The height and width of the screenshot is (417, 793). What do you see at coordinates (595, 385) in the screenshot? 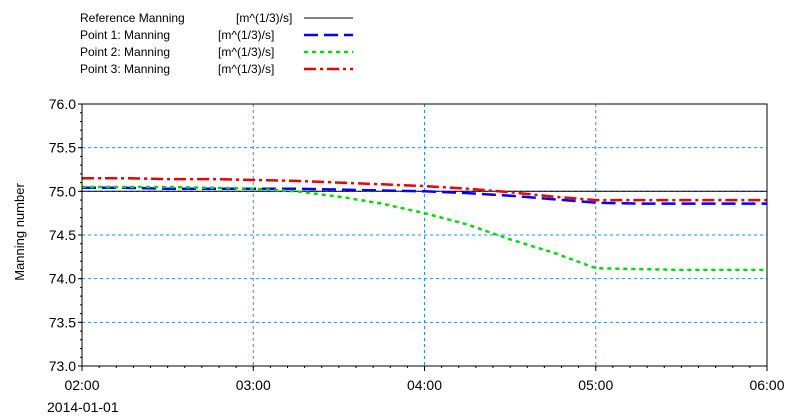
I see `x-tick-label: 05:00` at bounding box center [595, 385].